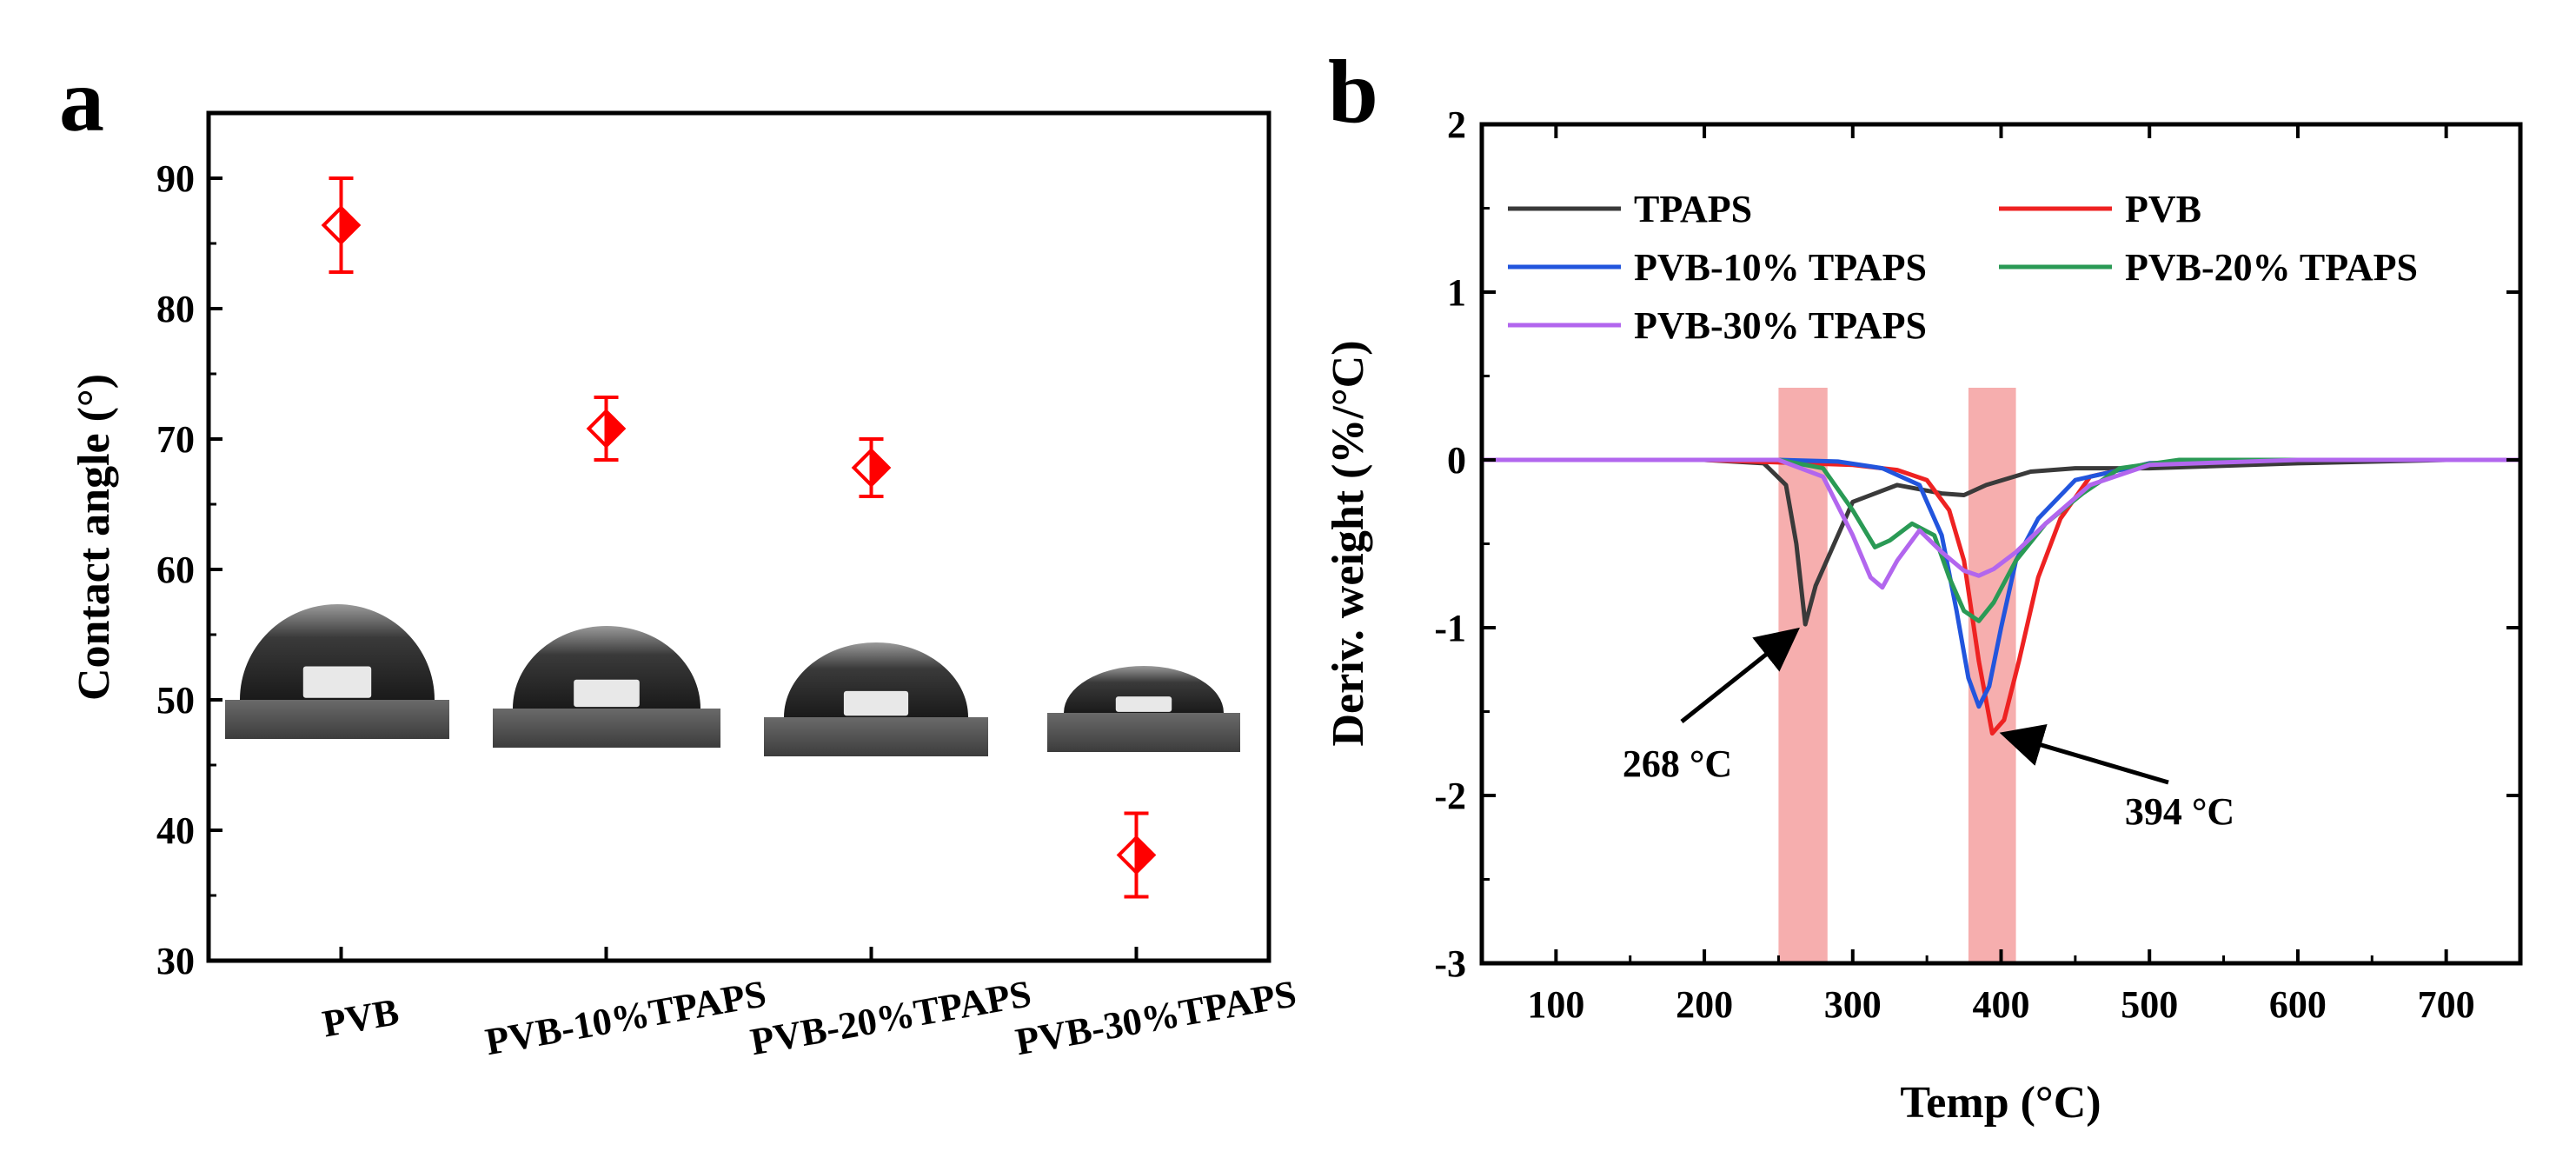  Describe the element at coordinates (1450, 628) in the screenshot. I see `y-tick-label: -1` at that location.